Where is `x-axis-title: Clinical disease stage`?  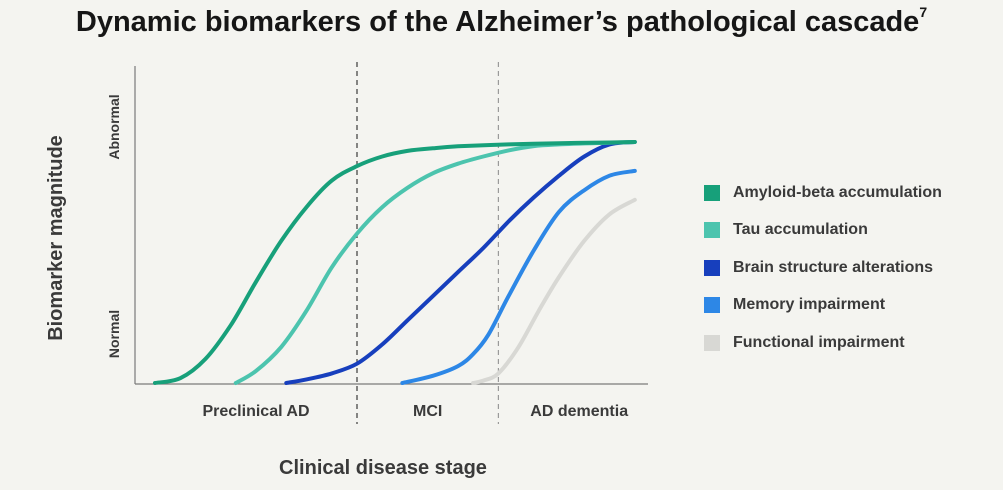 x-axis-title: Clinical disease stage is located at coordinates (383, 468).